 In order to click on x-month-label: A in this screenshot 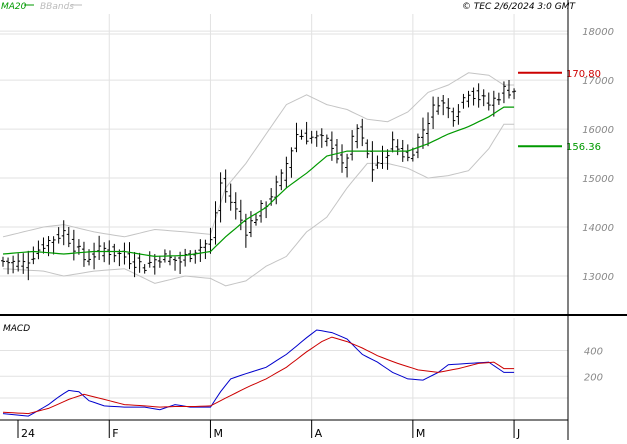, I will do `click(319, 433)`.